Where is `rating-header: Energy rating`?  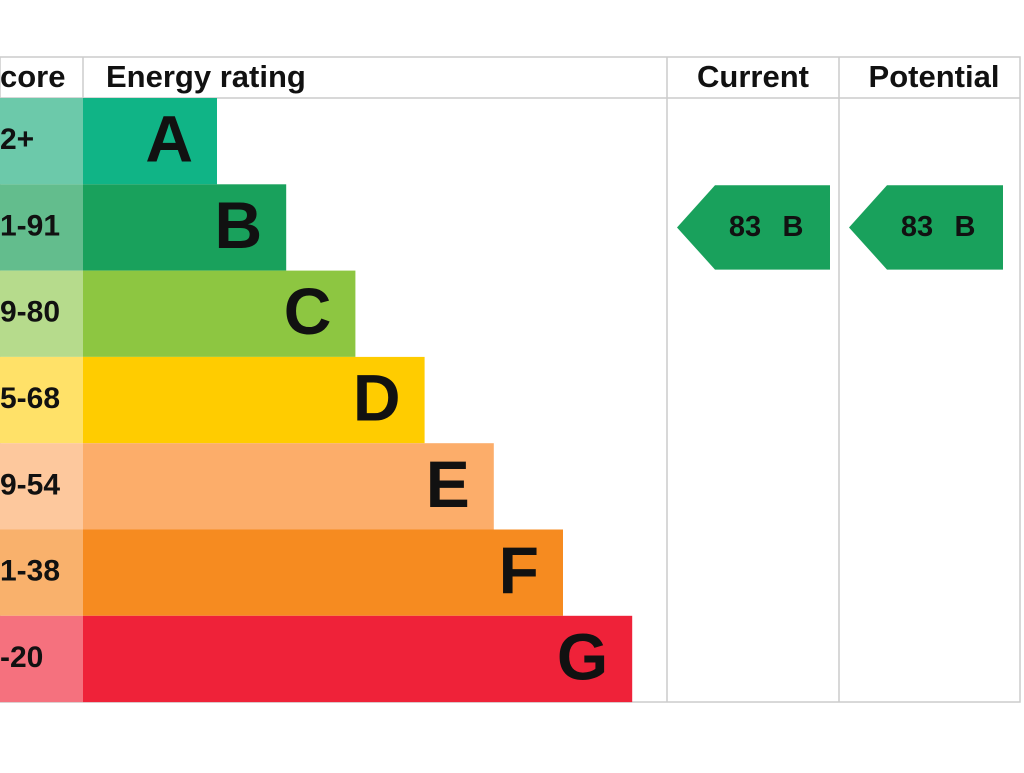 rating-header: Energy rating is located at coordinates (206, 76).